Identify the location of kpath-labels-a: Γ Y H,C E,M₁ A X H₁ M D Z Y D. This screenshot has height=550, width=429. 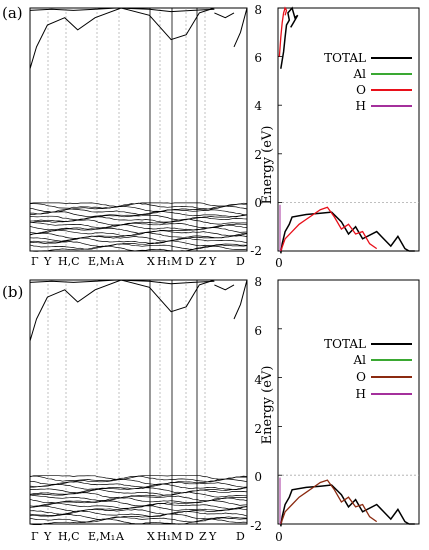
(138, 261).